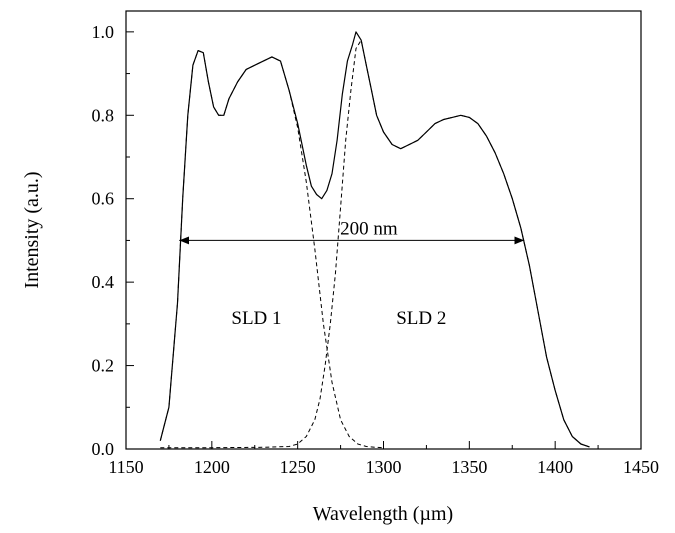 This screenshot has width=675, height=533. I want to click on x-tick-label: 1350, so click(469, 467).